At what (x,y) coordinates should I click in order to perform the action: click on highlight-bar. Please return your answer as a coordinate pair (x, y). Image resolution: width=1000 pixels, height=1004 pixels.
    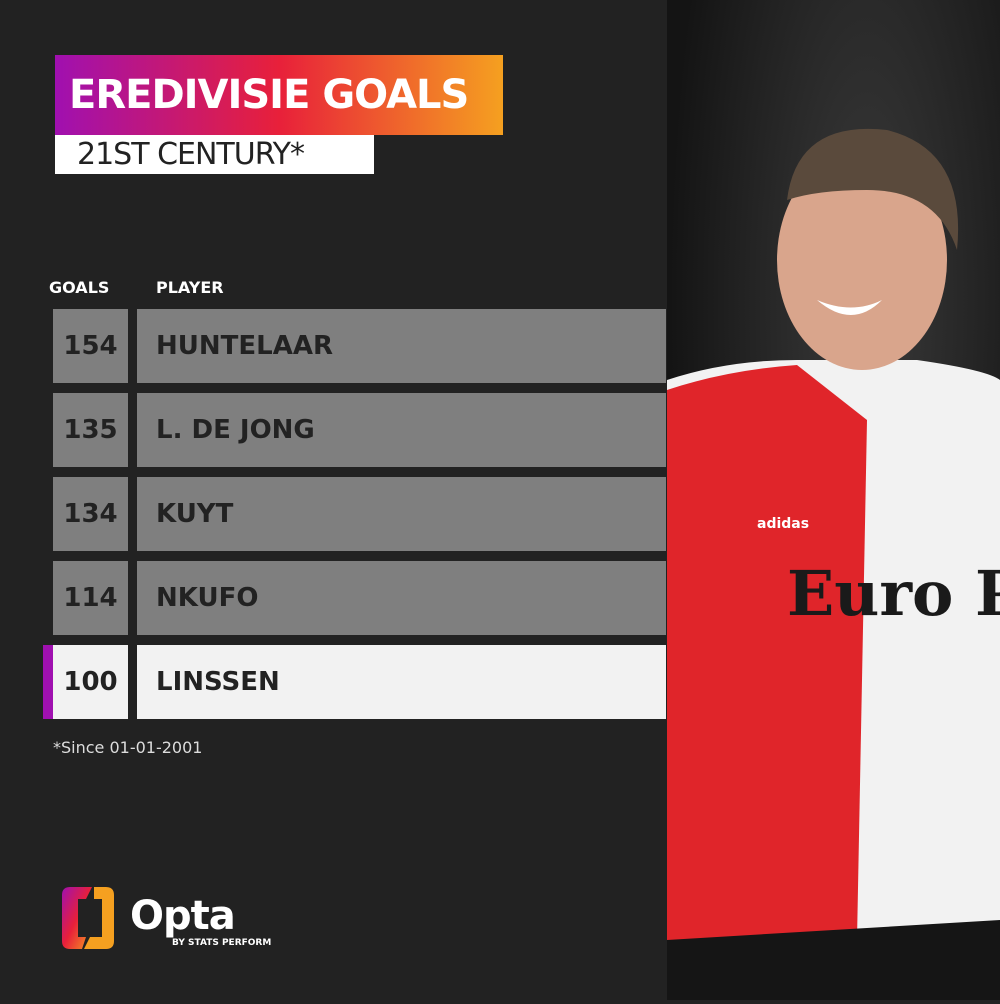
    Looking at the image, I should click on (48, 682).